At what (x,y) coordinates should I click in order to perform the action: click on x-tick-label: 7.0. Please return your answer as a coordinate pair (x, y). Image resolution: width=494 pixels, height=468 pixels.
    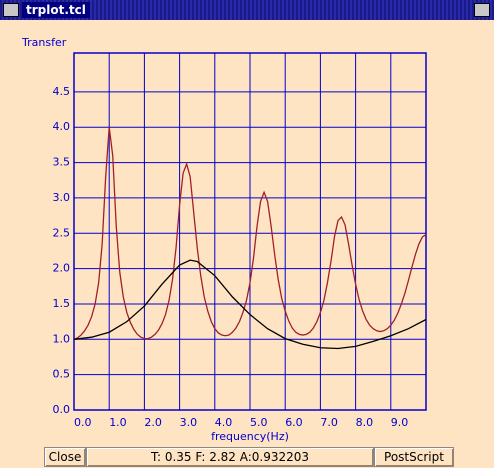
    Looking at the image, I should click on (329, 422).